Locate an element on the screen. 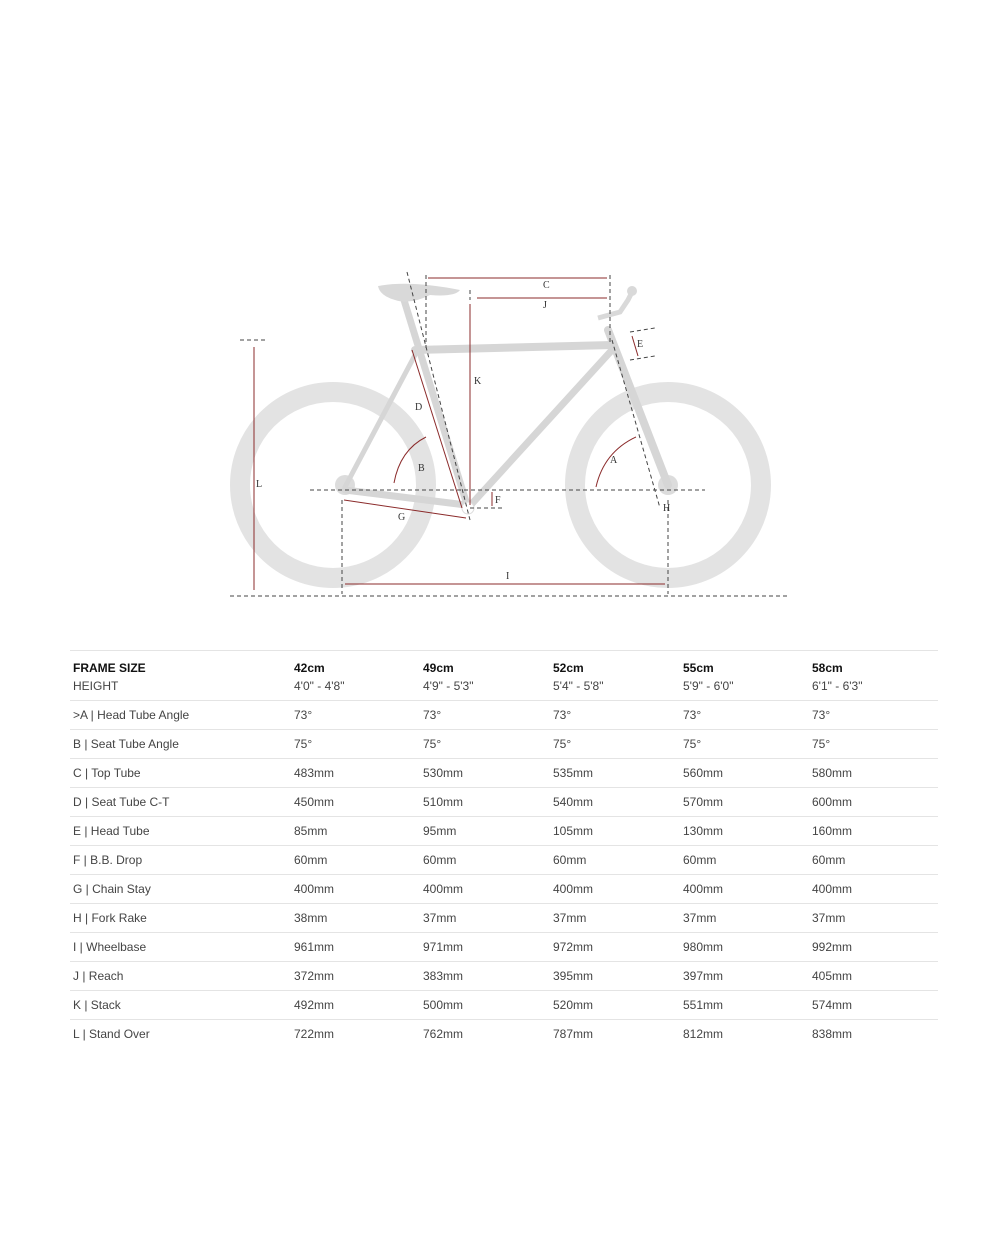 The image size is (1000, 1250). row-value: 520mm is located at coordinates (615, 1005).